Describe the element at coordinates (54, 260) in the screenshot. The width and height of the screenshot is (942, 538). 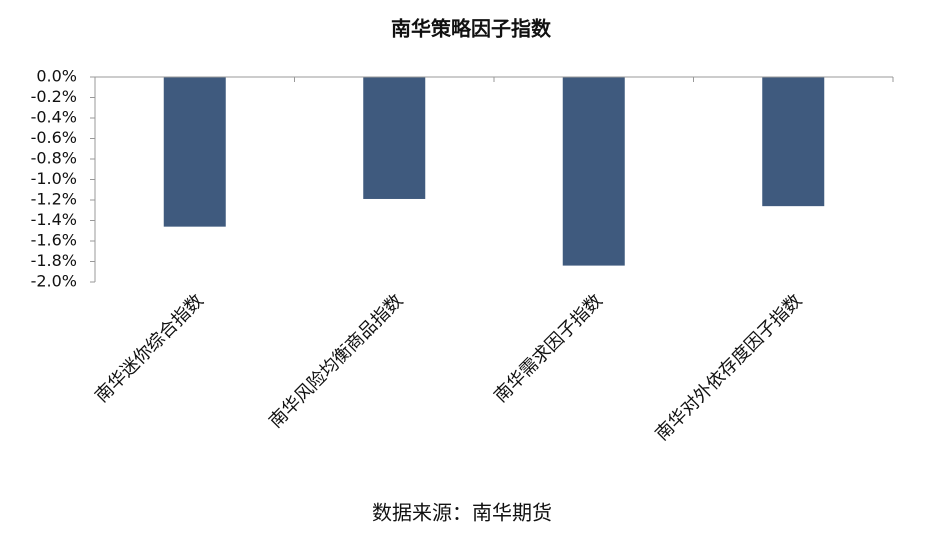
I see `y-tick-label: -1.8%` at that location.